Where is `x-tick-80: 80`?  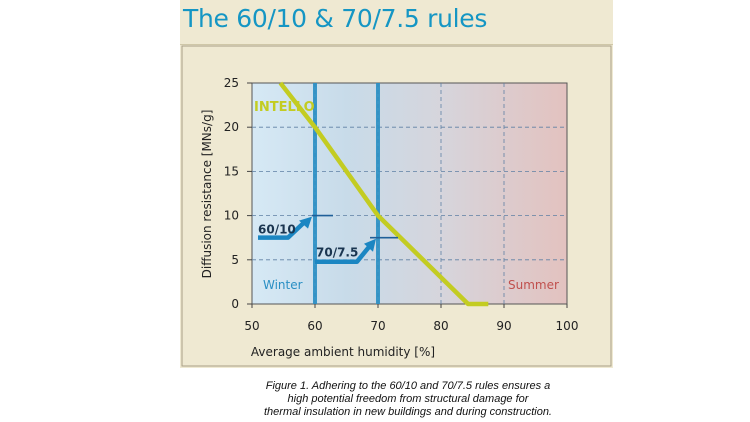
x-tick-80: 80 is located at coordinates (440, 326).